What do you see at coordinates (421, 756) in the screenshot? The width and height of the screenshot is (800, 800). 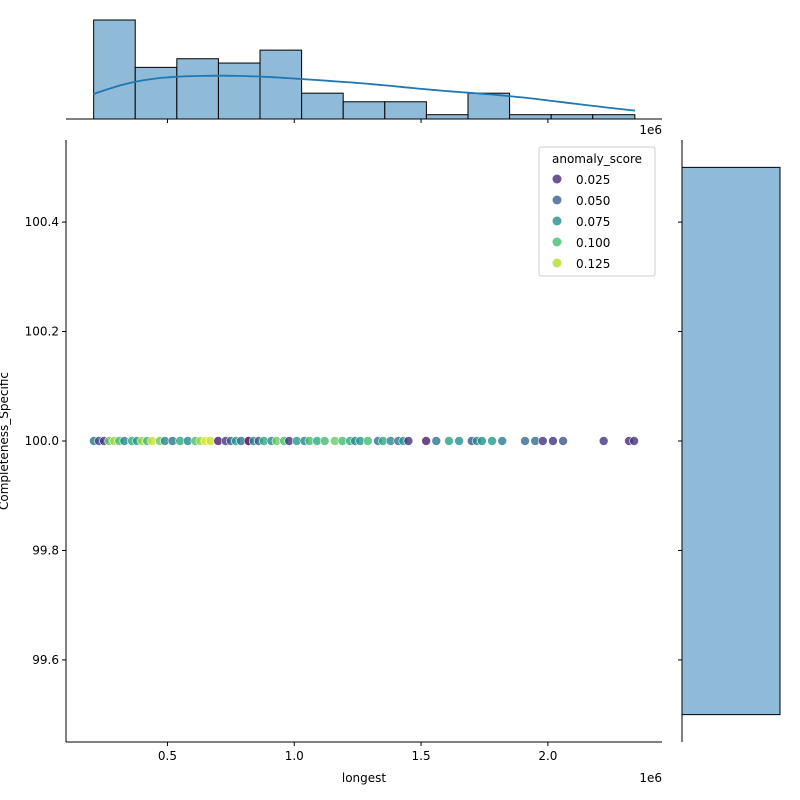 I see `x-tick-label: 1.5` at bounding box center [421, 756].